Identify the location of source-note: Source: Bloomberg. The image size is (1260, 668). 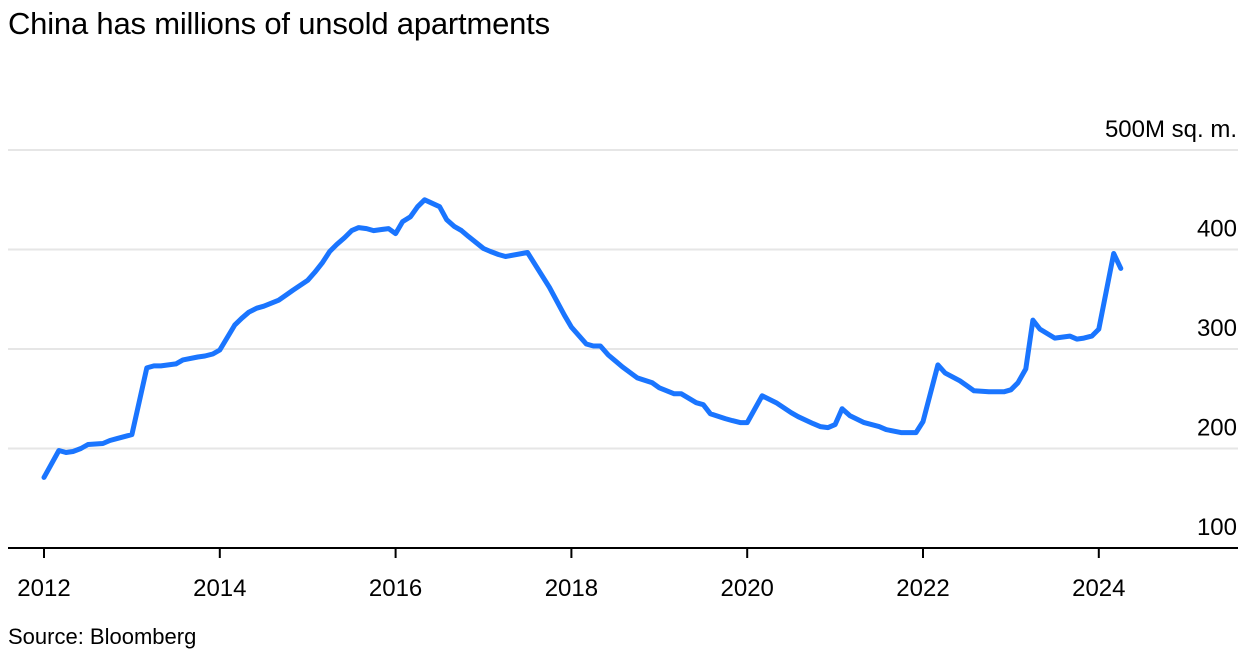
(102, 636).